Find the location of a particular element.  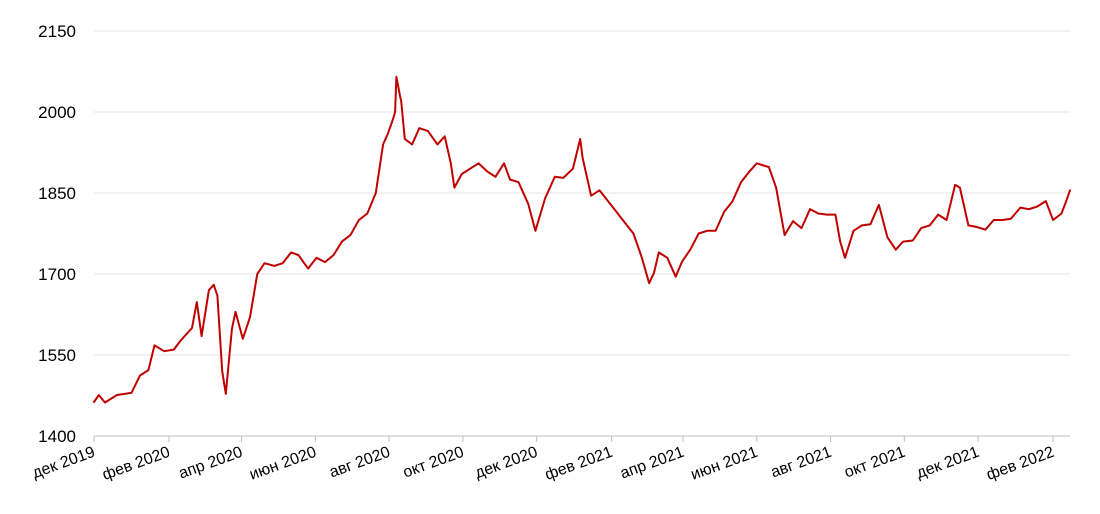

x-tick-label-дек-2021: дек 2021 is located at coordinates (947, 463).